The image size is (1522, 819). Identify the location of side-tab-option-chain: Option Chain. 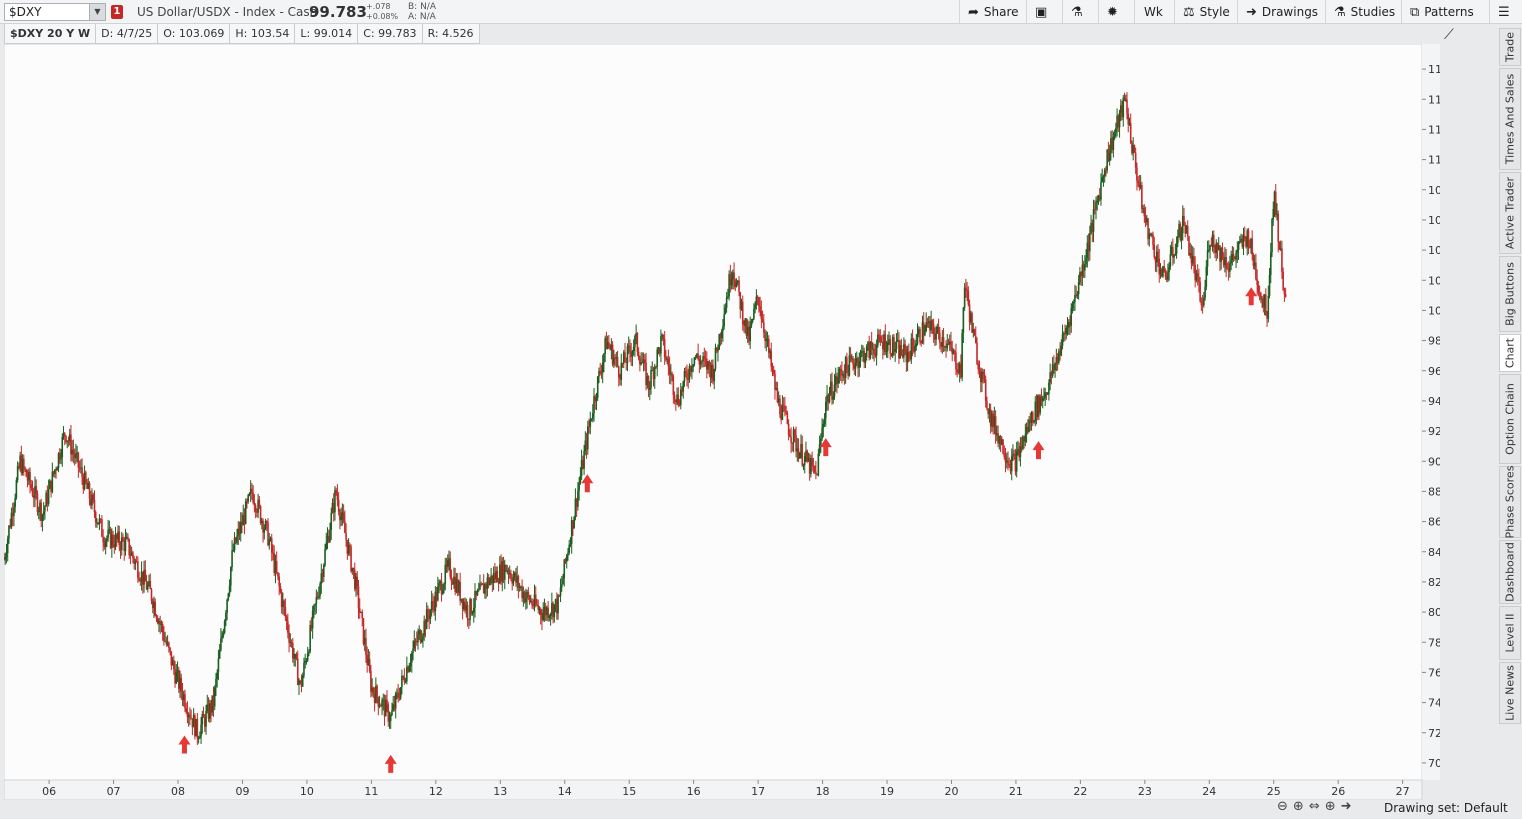
(1510, 419).